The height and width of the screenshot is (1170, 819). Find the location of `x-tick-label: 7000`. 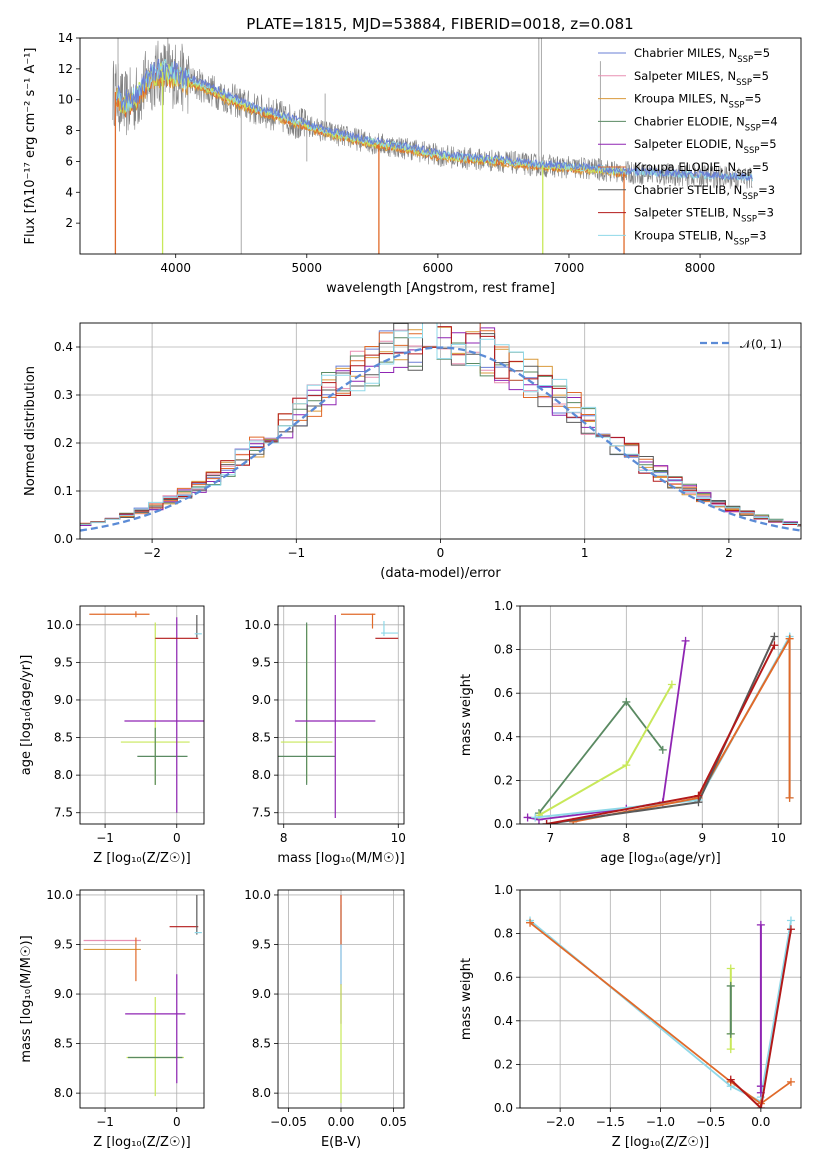

x-tick-label: 7000 is located at coordinates (569, 268).